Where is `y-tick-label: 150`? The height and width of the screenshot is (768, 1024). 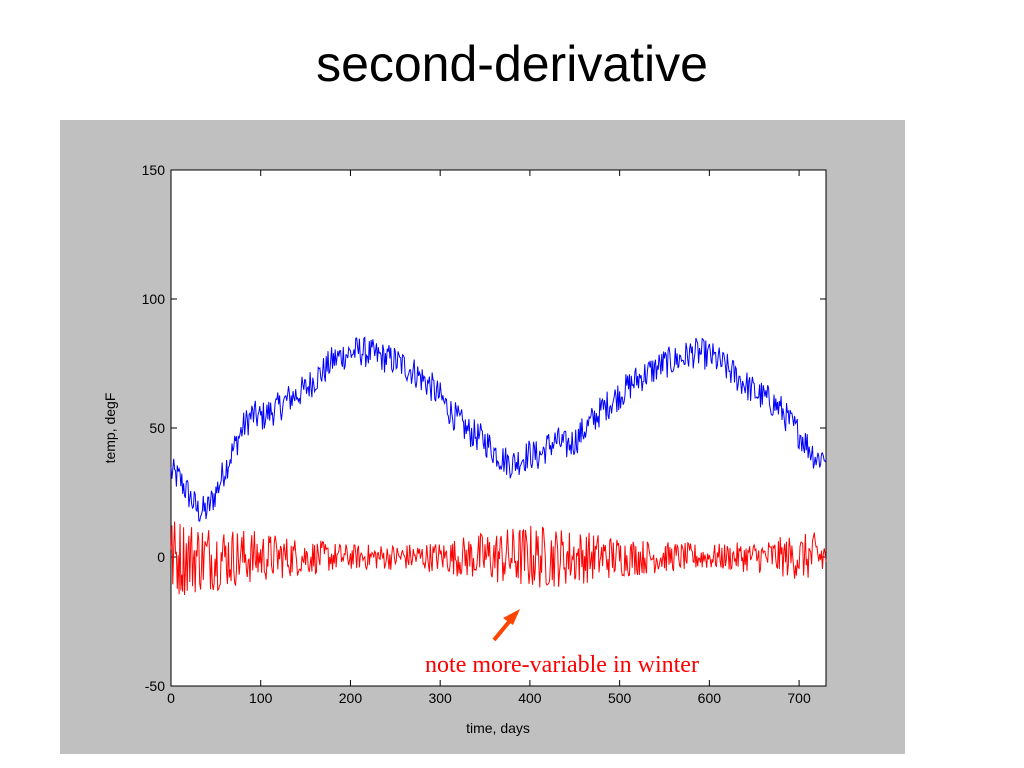
y-tick-label: 150 is located at coordinates (154, 170).